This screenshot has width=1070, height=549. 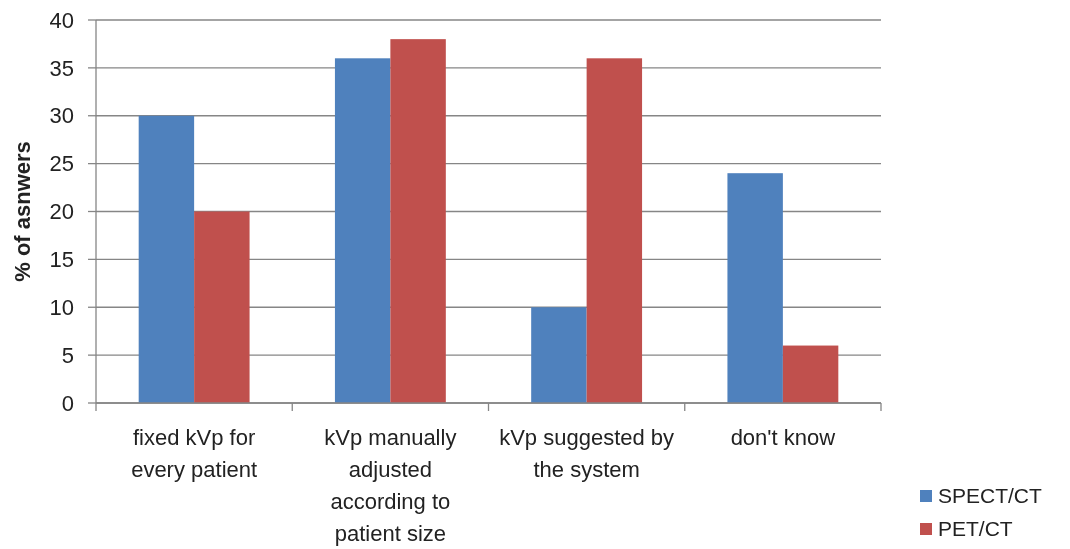 What do you see at coordinates (61, 307) in the screenshot?
I see `y-tick-label: 10` at bounding box center [61, 307].